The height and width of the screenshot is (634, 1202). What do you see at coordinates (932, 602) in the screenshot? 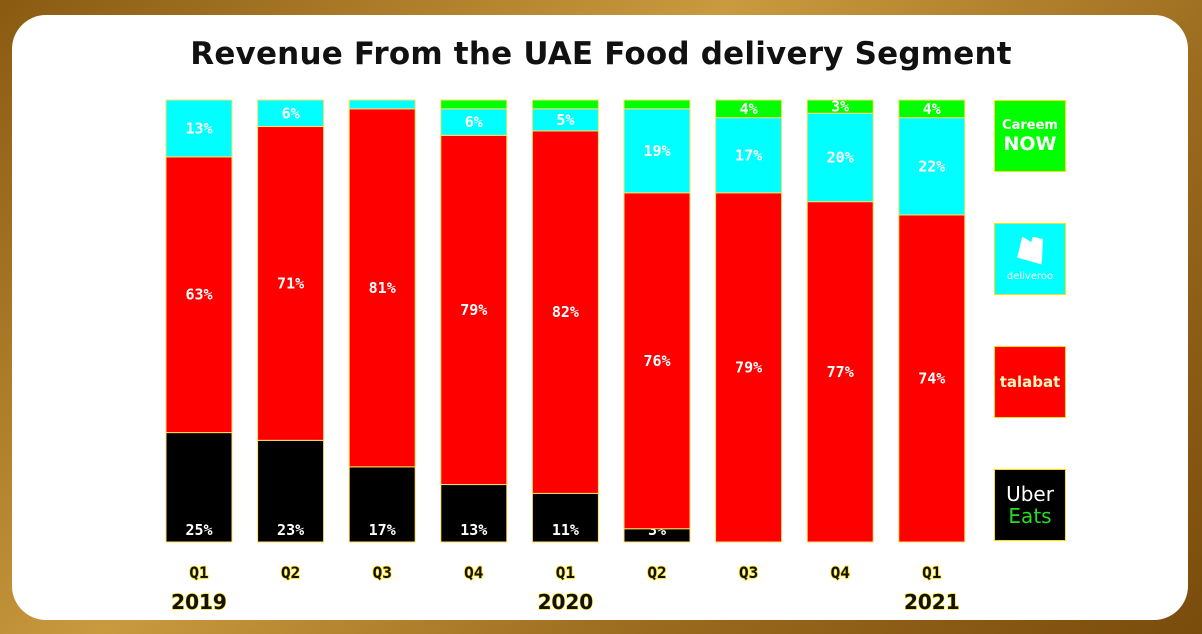
I see `year-label: 2021` at bounding box center [932, 602].